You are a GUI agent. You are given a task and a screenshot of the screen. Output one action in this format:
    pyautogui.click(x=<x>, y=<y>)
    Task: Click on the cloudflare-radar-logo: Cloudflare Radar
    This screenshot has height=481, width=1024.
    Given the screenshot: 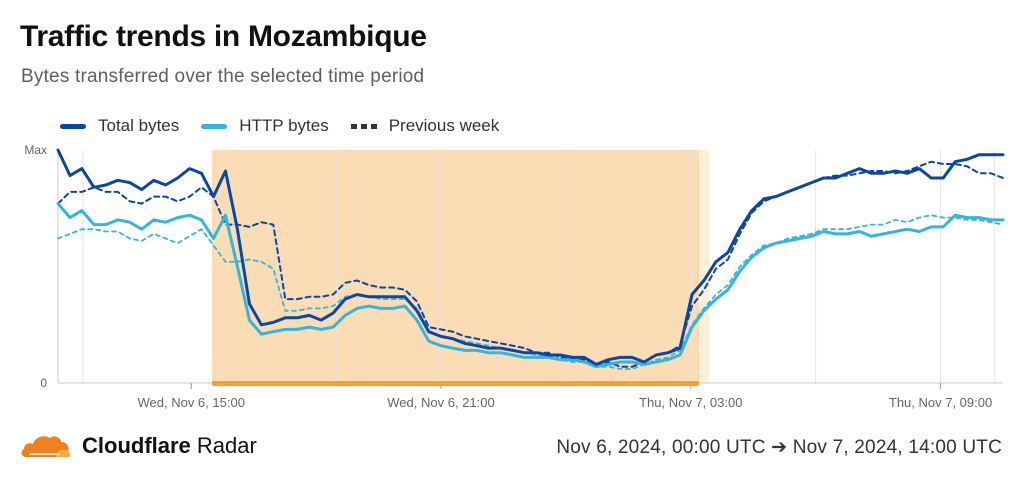 What is the action you would take?
    pyautogui.click(x=138, y=446)
    